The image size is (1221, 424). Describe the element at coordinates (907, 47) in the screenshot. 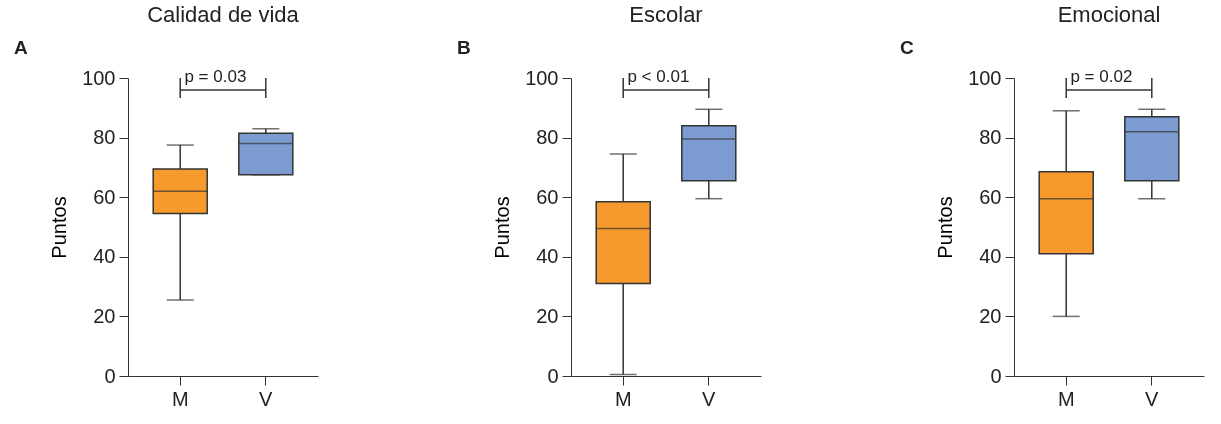

I see `text: C` at that location.